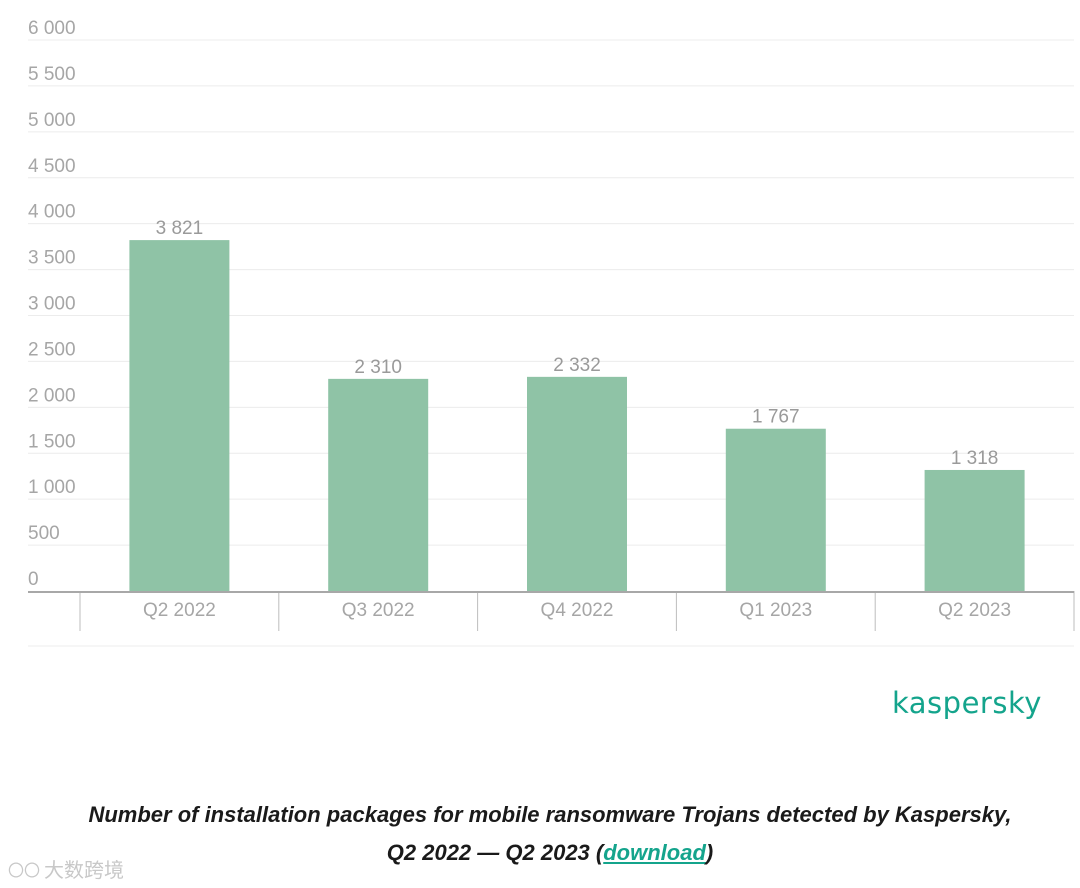  What do you see at coordinates (378, 610) in the screenshot?
I see `category-label: Q3 2022` at bounding box center [378, 610].